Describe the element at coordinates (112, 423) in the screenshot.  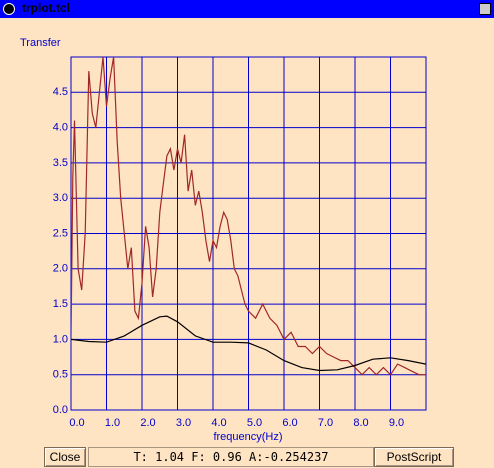
I see `x-tick-label: 1.0` at that location.